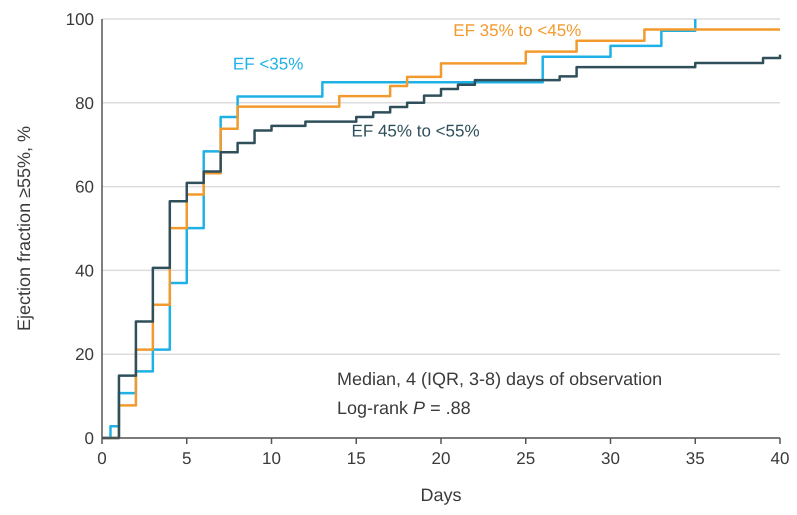 Image resolution: width=797 pixels, height=515 pixels. Describe the element at coordinates (441, 458) in the screenshot. I see `x-tick-label: 20` at that location.